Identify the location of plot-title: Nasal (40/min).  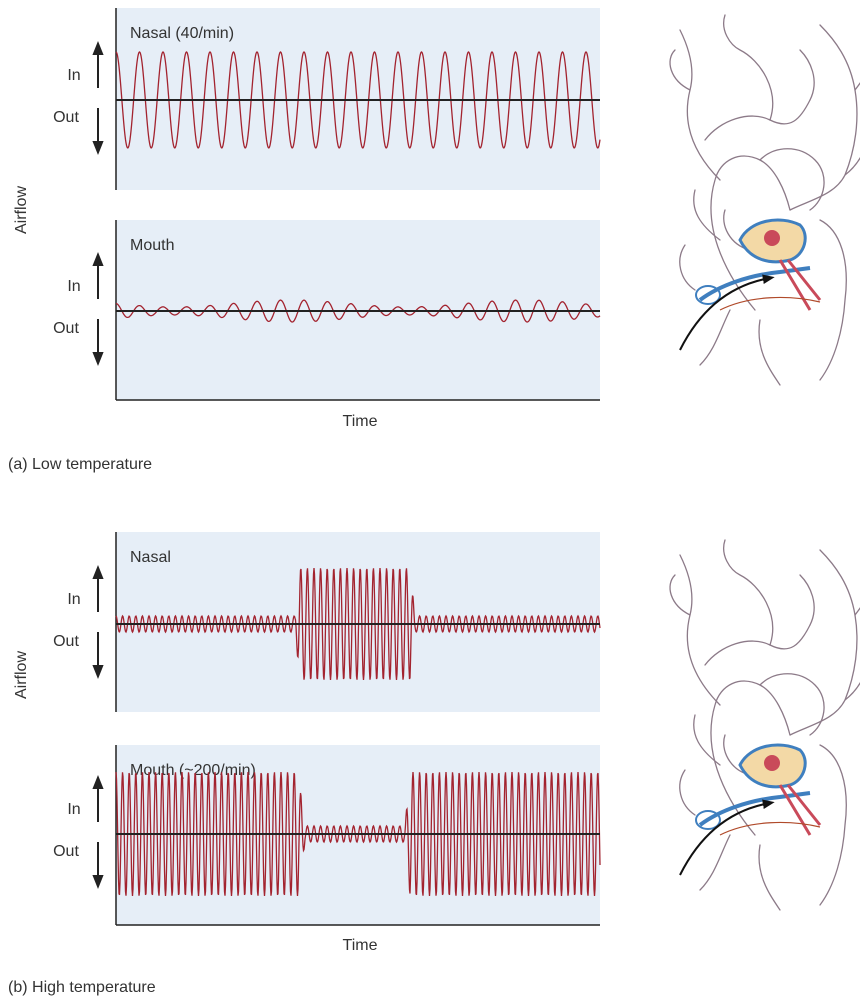
(182, 33).